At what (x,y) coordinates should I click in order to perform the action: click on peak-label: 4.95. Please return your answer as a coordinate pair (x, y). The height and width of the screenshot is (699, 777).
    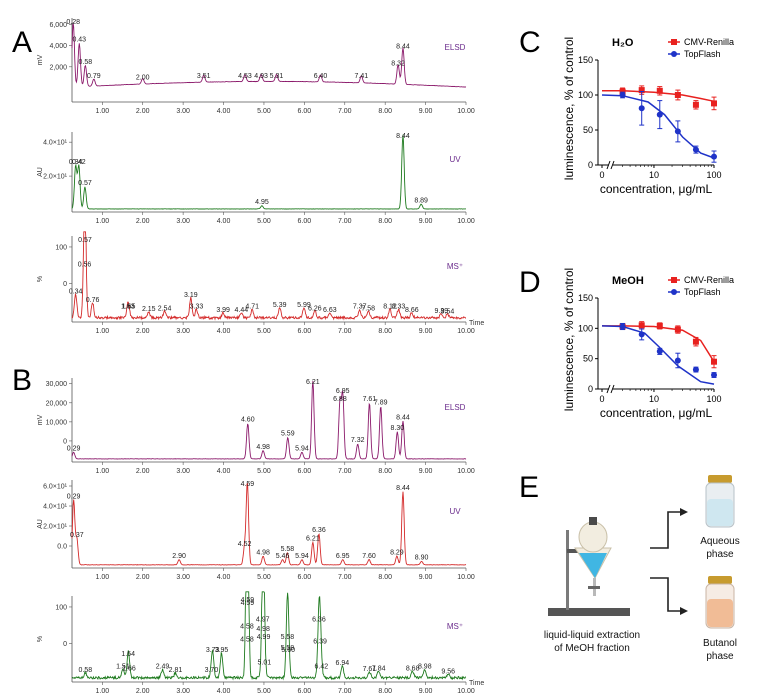
    Looking at the image, I should click on (262, 202).